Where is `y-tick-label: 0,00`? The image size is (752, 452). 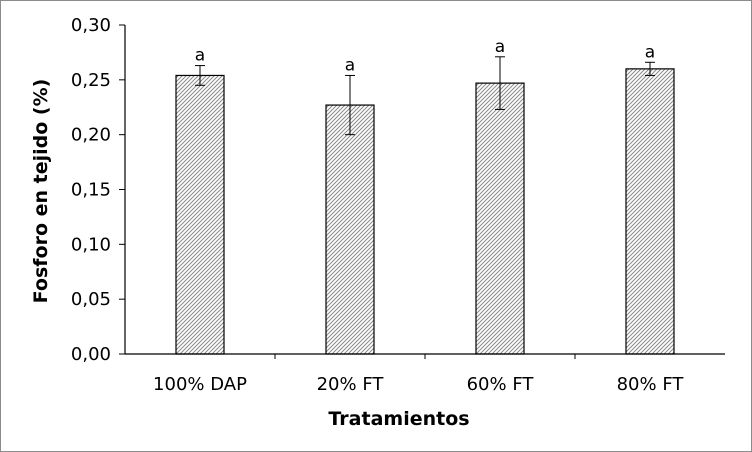 y-tick-label: 0,00 is located at coordinates (91, 354).